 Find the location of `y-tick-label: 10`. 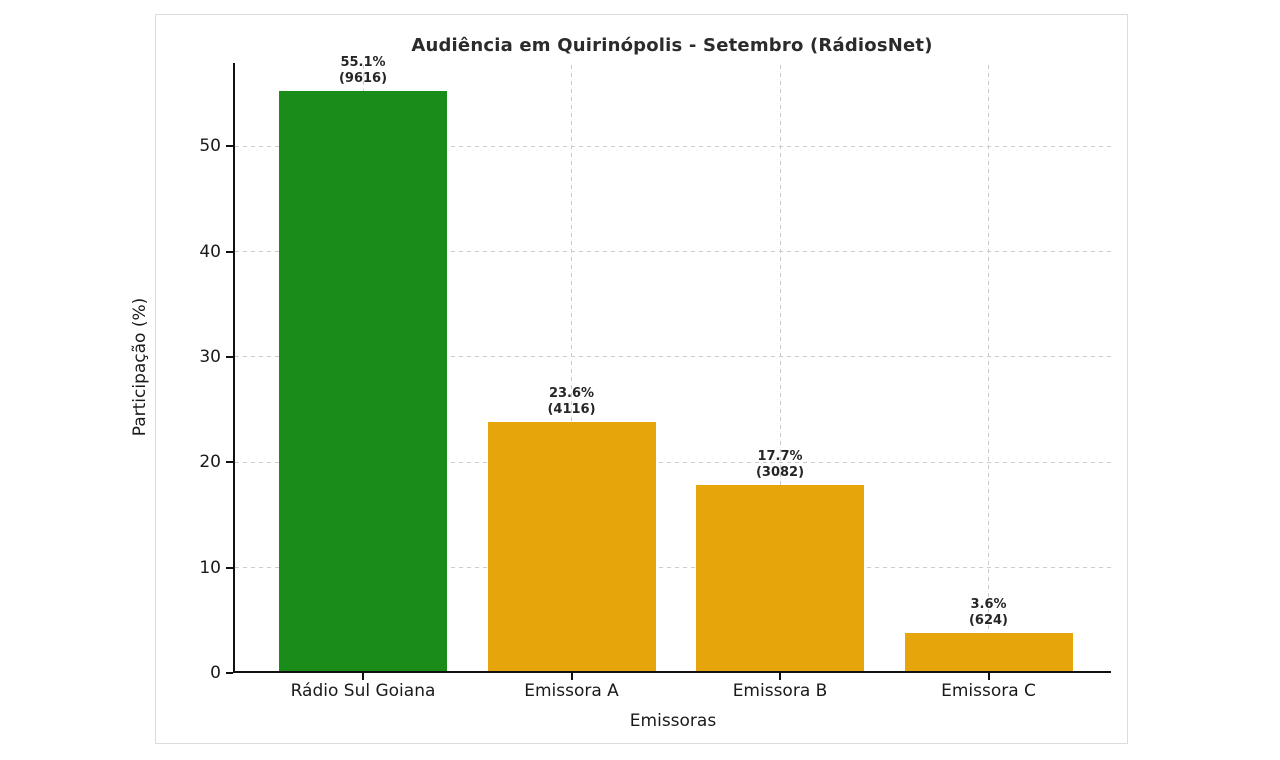

y-tick-label: 10 is located at coordinates (210, 567).